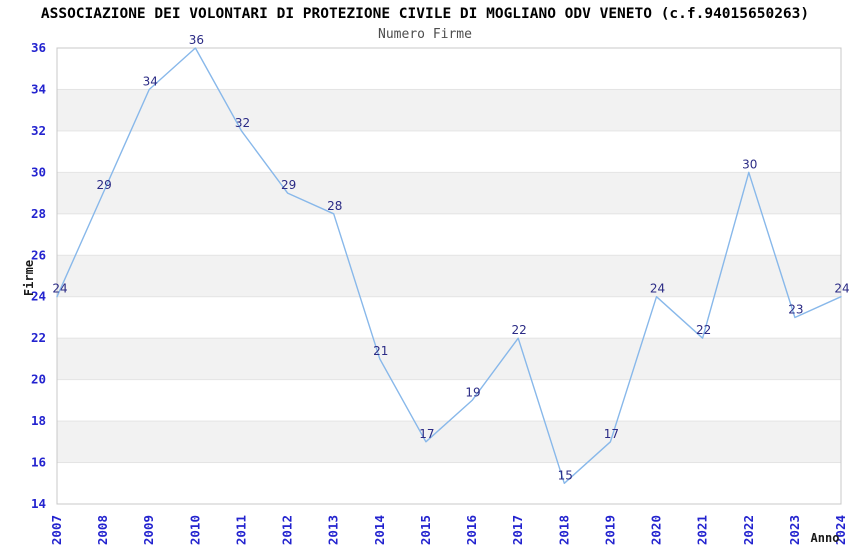  What do you see at coordinates (38, 337) in the screenshot?
I see `y-tick-label: 22` at bounding box center [38, 337].